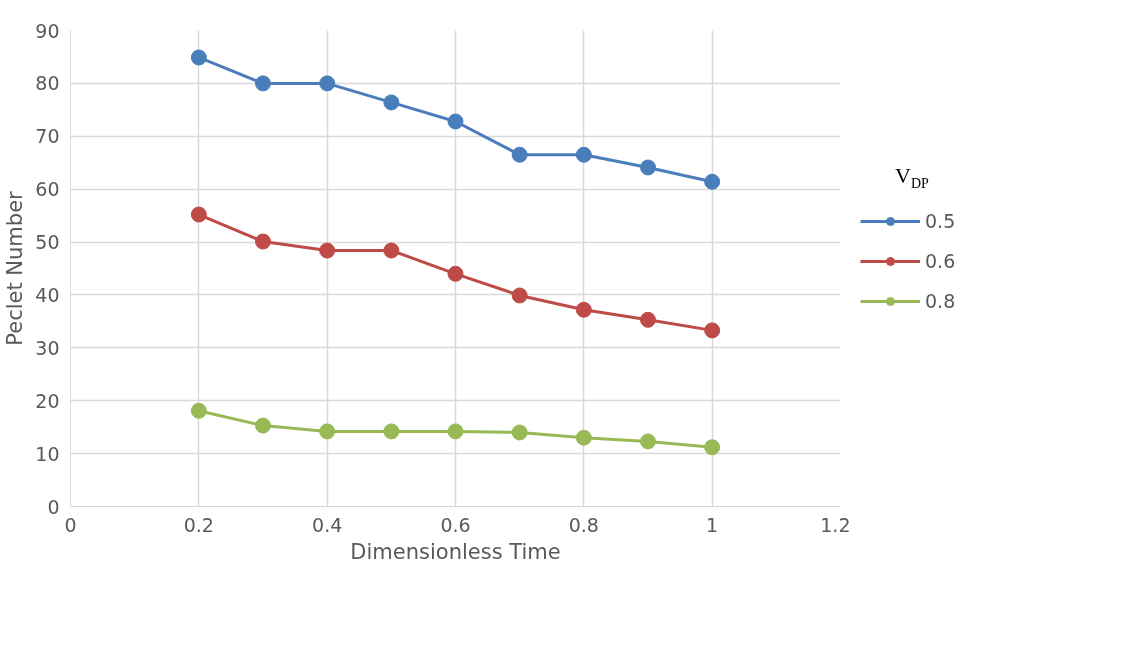  What do you see at coordinates (47, 83) in the screenshot?
I see `y-tick-label: 80` at bounding box center [47, 83].